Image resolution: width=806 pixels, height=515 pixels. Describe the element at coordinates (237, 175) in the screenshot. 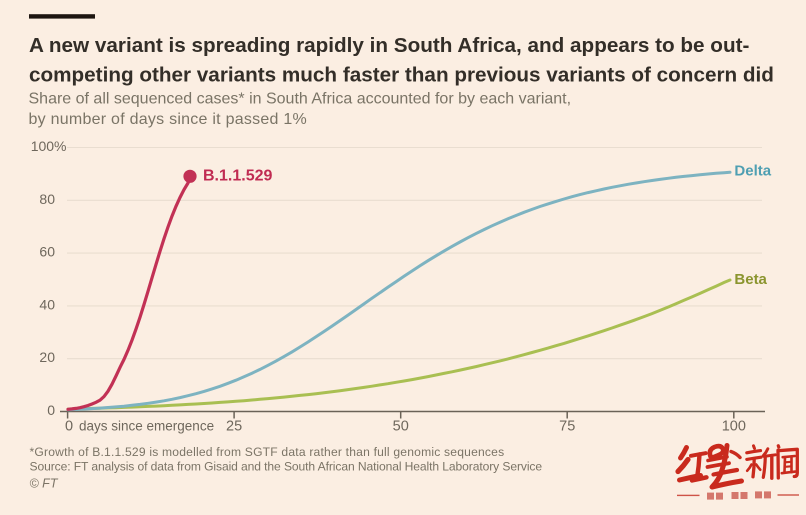

I see `svg-text: B.1.1.529` at that location.